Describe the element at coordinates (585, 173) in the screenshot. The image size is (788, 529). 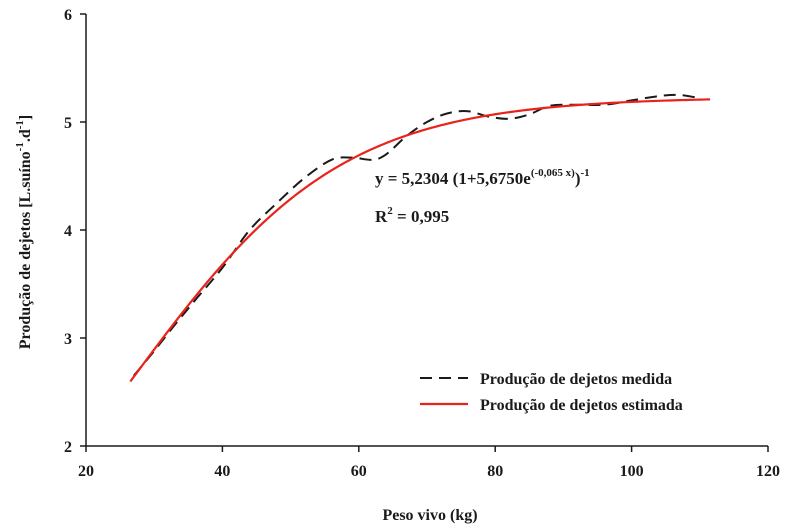
I see `equation-tail-sup: -1` at that location.